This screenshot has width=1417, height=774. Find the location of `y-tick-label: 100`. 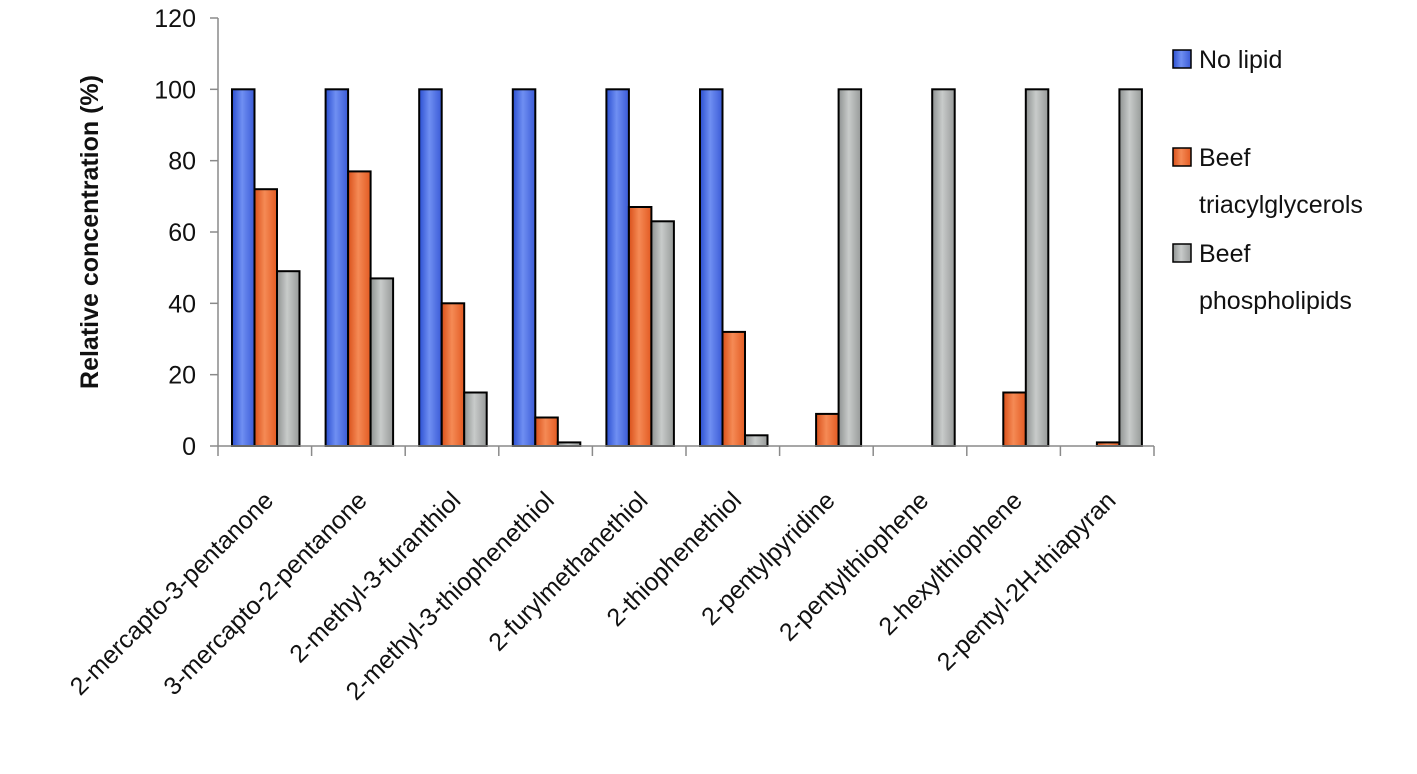

y-tick-label: 100 is located at coordinates (175, 90).